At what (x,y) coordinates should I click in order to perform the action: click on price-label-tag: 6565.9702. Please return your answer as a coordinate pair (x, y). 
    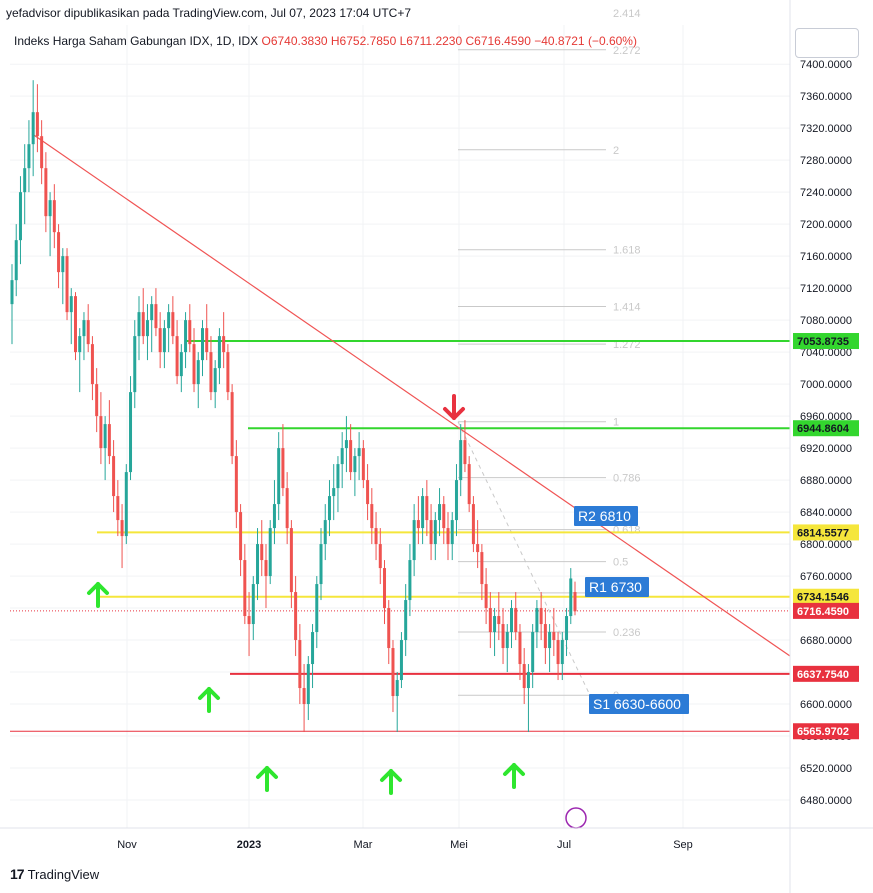
    Looking at the image, I should click on (826, 731).